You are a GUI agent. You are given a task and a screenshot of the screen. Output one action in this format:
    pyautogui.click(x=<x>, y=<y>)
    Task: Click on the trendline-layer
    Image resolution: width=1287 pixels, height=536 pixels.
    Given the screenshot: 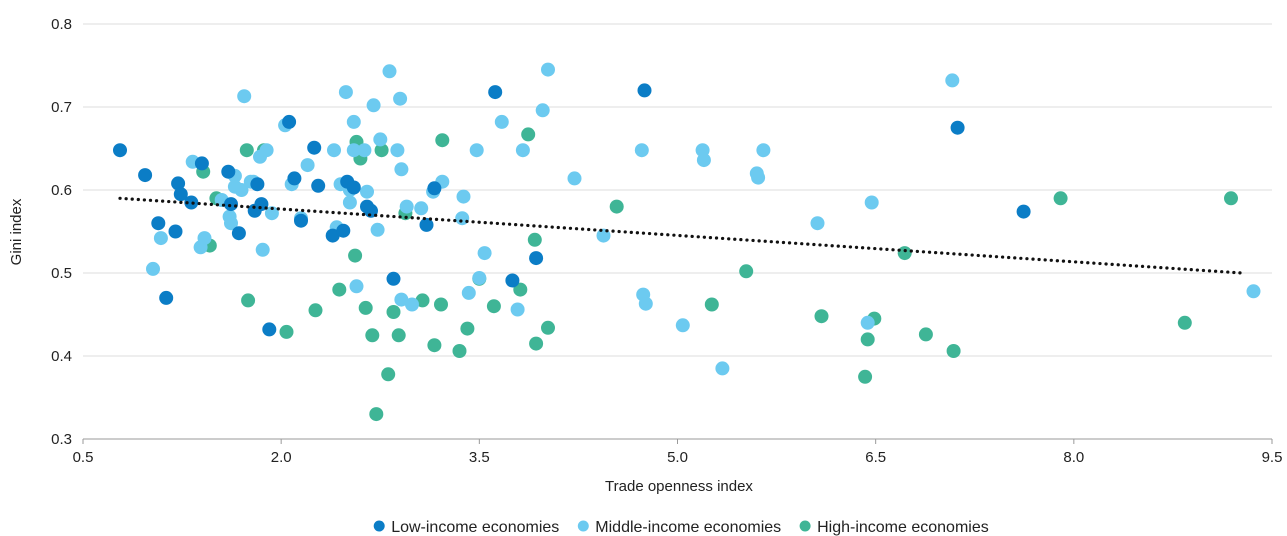 What is the action you would take?
    pyautogui.click(x=681, y=235)
    